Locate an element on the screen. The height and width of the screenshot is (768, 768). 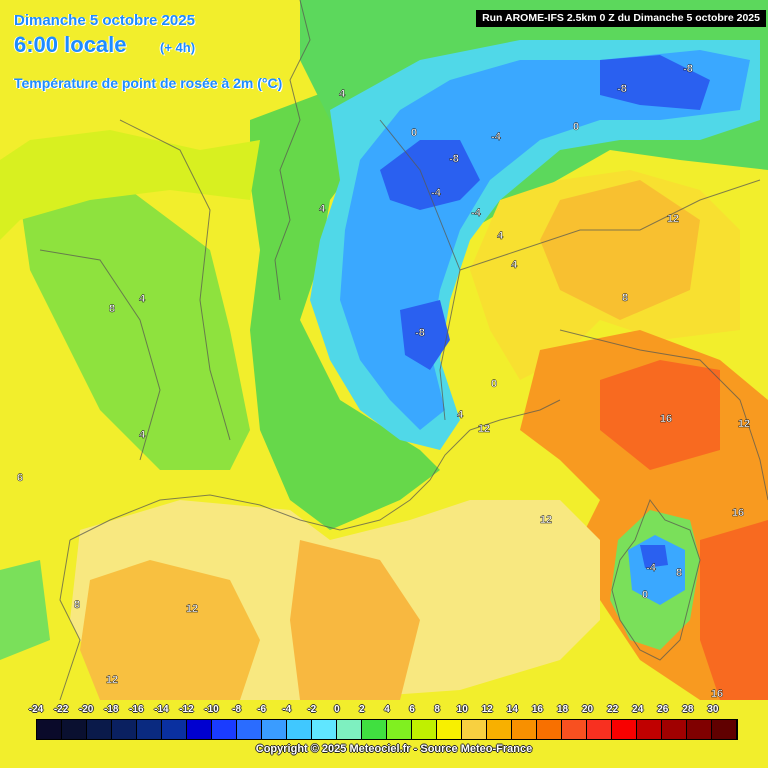
field-nw-yellow is located at coordinates (130, 185).